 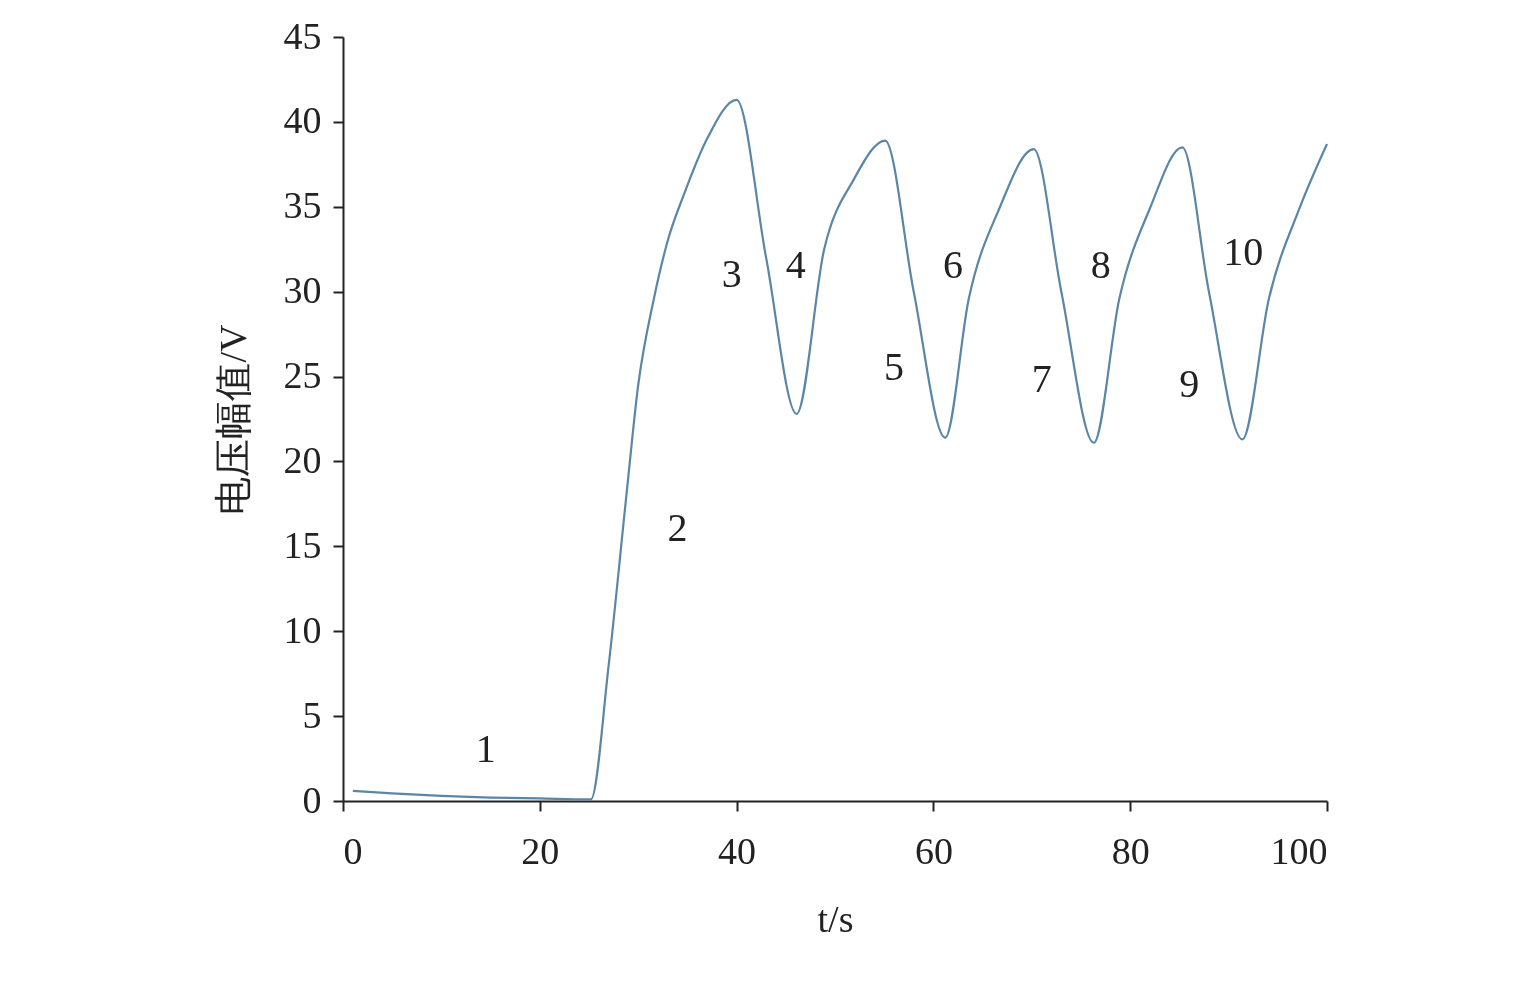 What do you see at coordinates (540, 850) in the screenshot?
I see `x-tick-label: 20` at bounding box center [540, 850].